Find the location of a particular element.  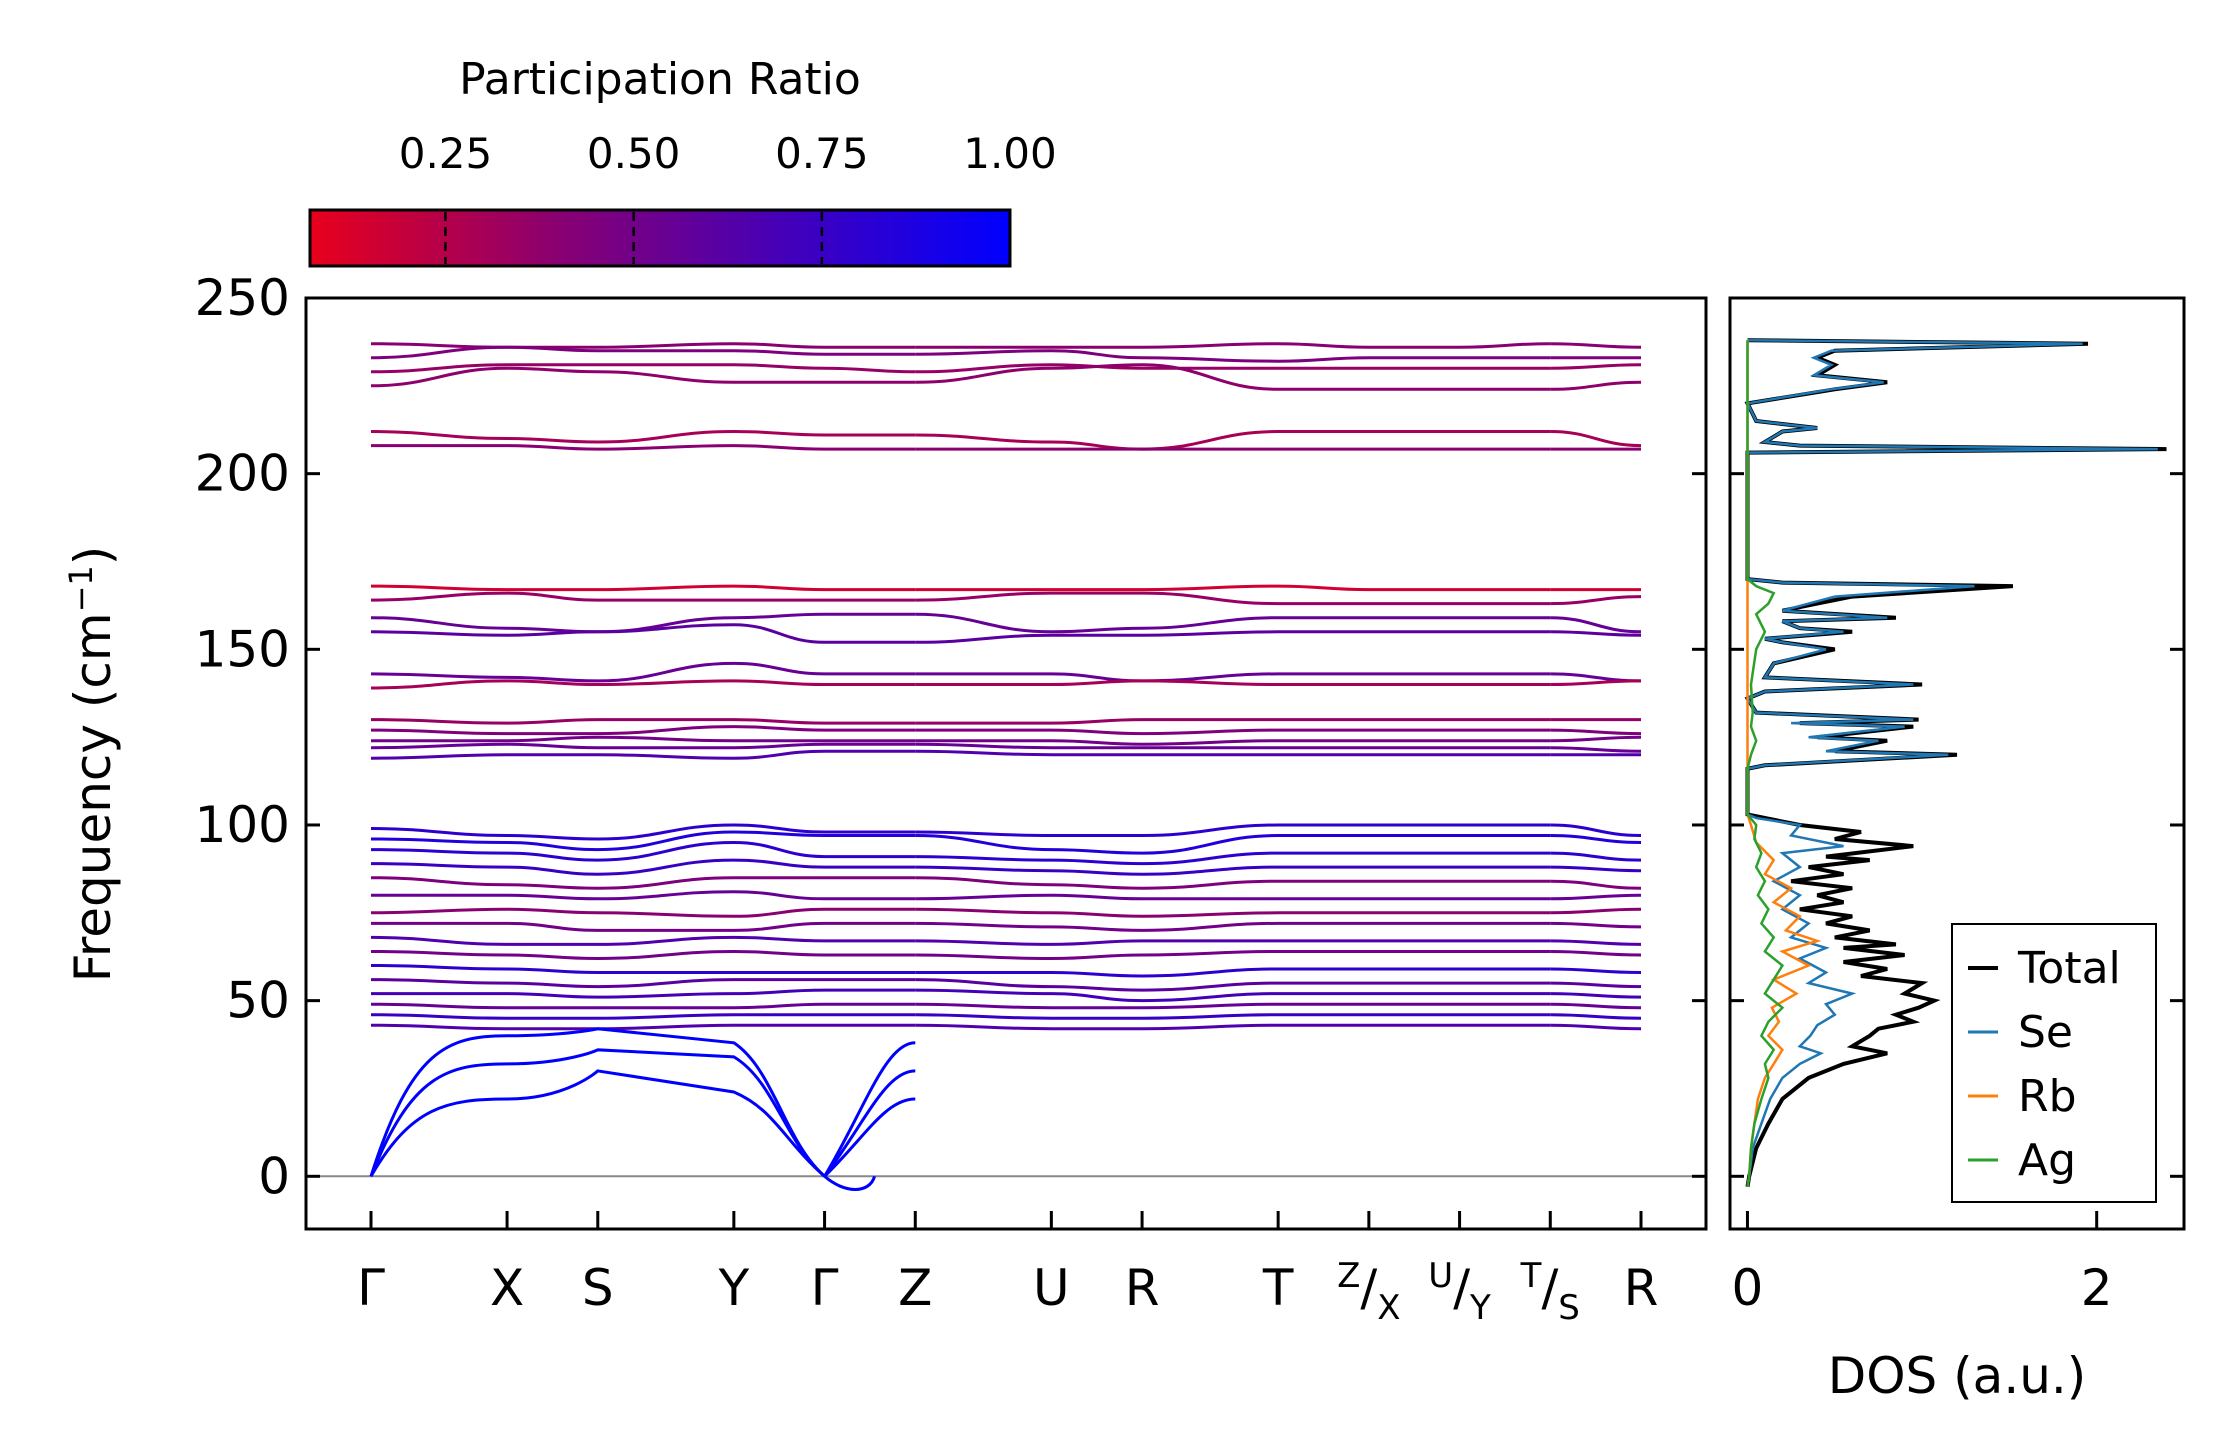

dos-x-tick-label: 0 is located at coordinates (1748, 1288).